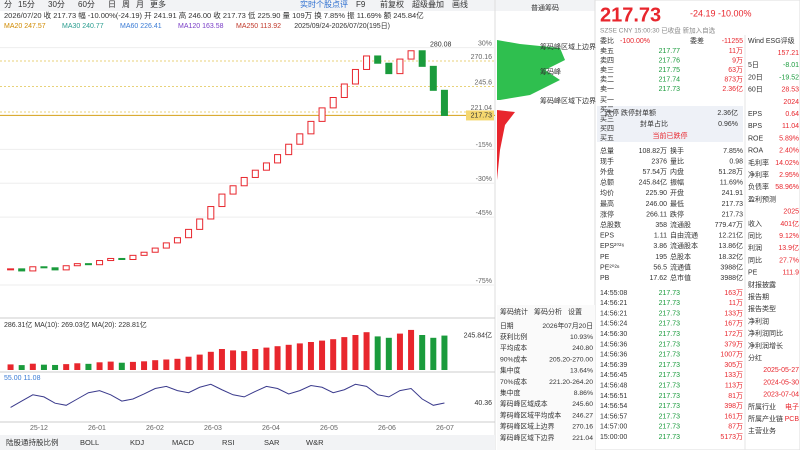  I want to click on side-label: 分红, so click(755, 357).